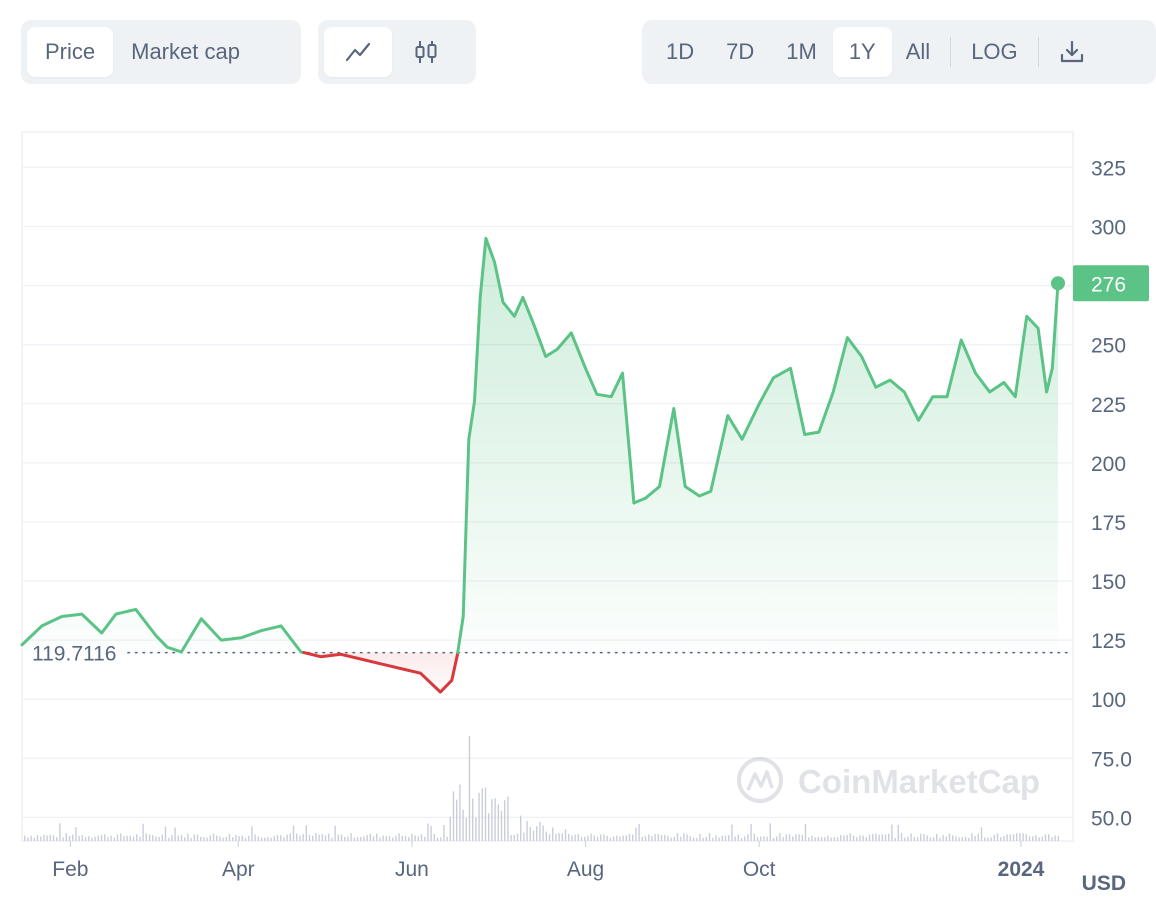  What do you see at coordinates (680, 51) in the screenshot?
I see `range-1d: 1D` at bounding box center [680, 51].